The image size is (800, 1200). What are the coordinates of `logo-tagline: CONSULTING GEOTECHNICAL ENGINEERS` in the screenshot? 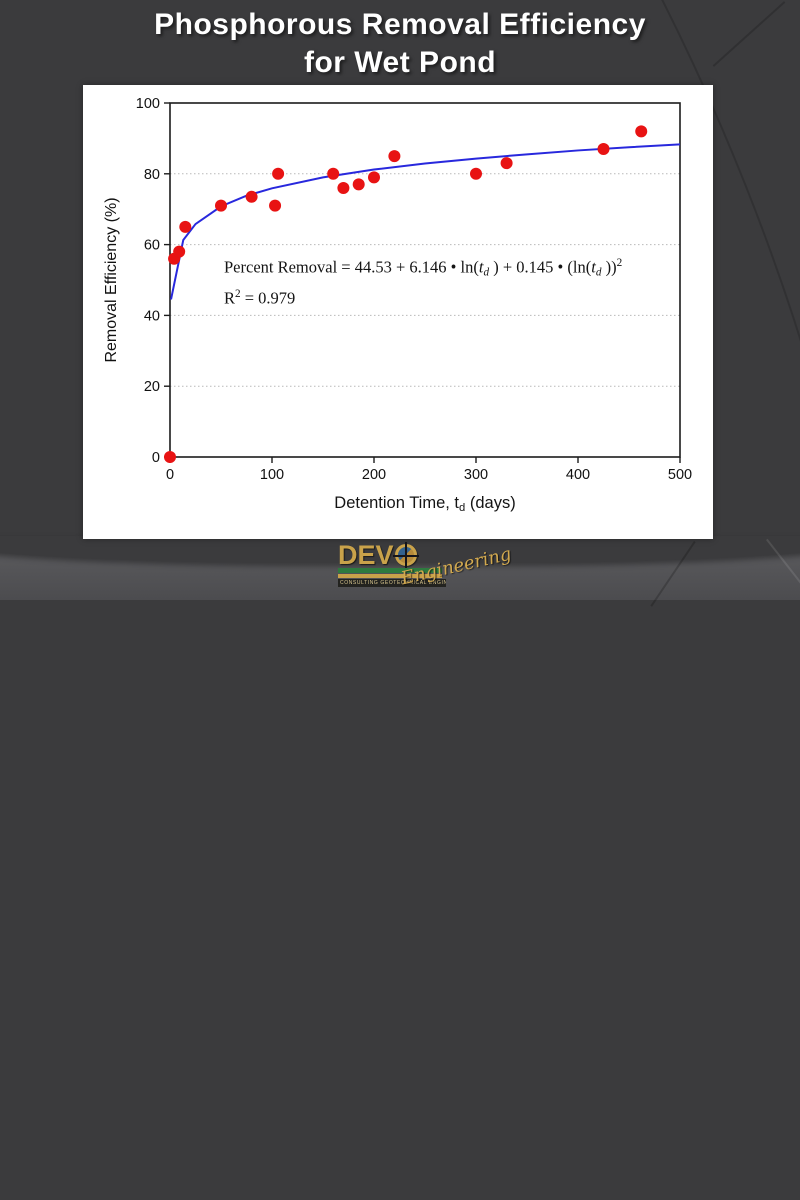 It's located at (392, 583).